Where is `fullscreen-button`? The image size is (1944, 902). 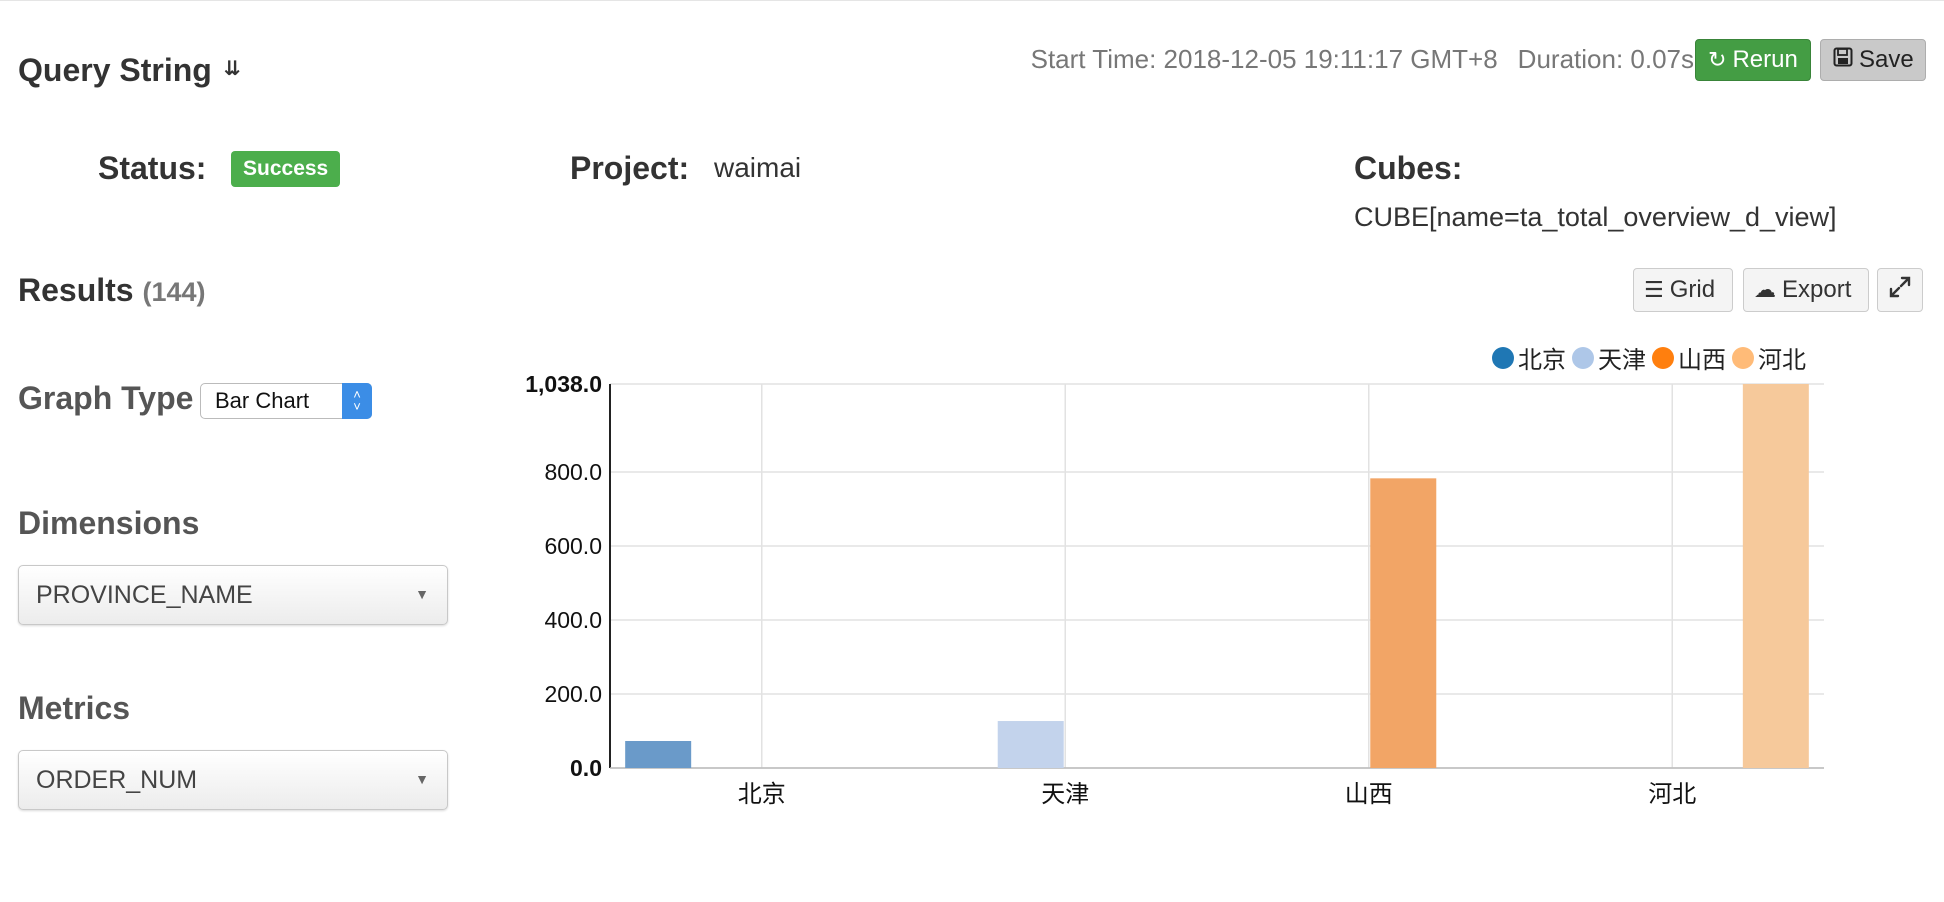
fullscreen-button is located at coordinates (1900, 290).